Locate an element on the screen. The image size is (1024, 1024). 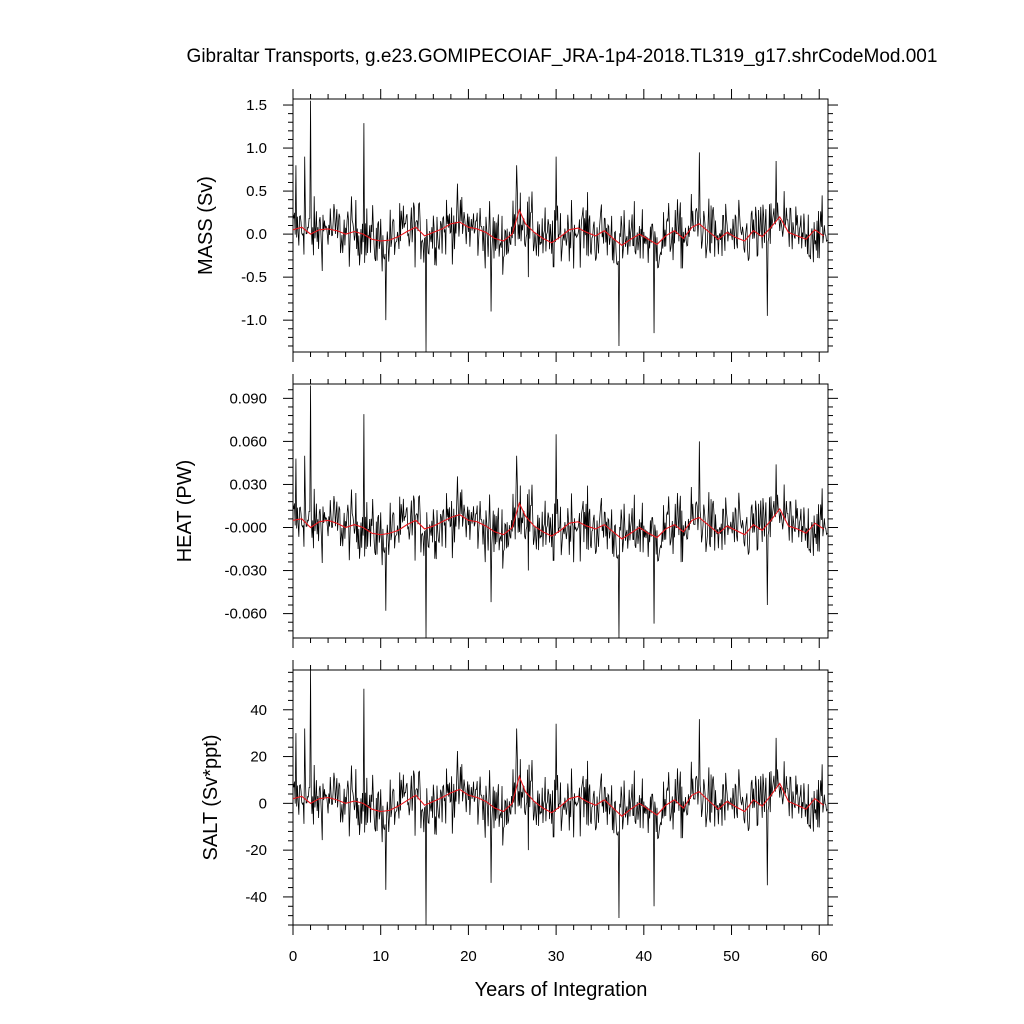
mass-y-tick-label: -1.0 is located at coordinates (254, 320).